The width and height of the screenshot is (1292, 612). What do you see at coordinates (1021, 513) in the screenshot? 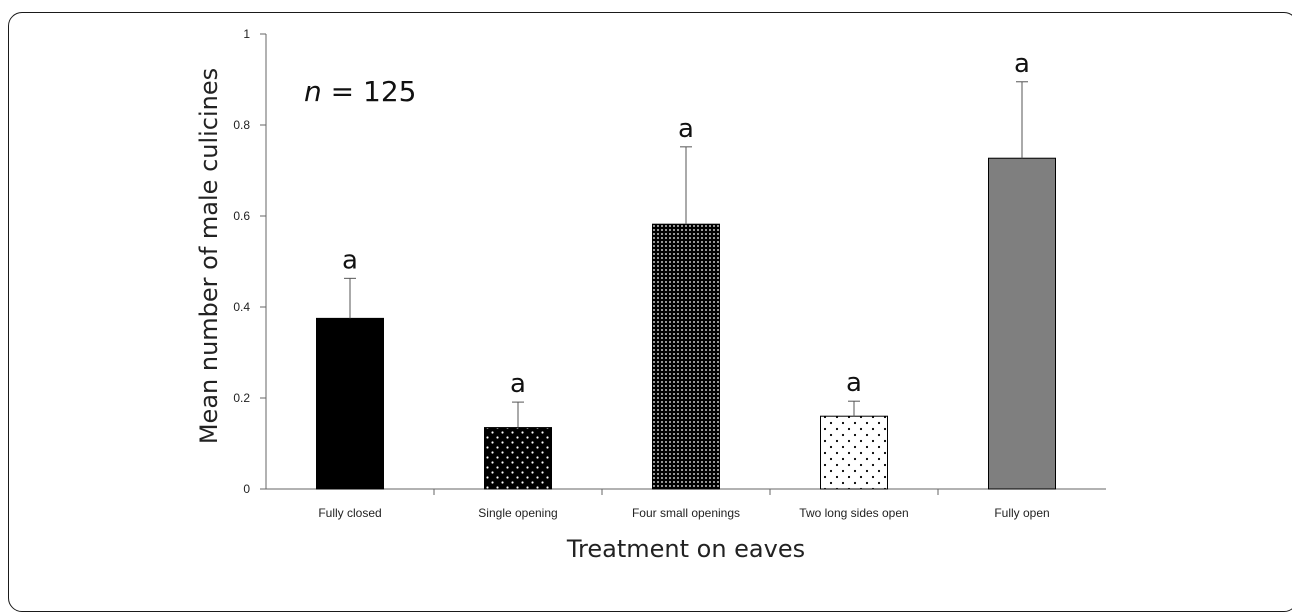
I see `x-tick-label: Fully open` at bounding box center [1021, 513].